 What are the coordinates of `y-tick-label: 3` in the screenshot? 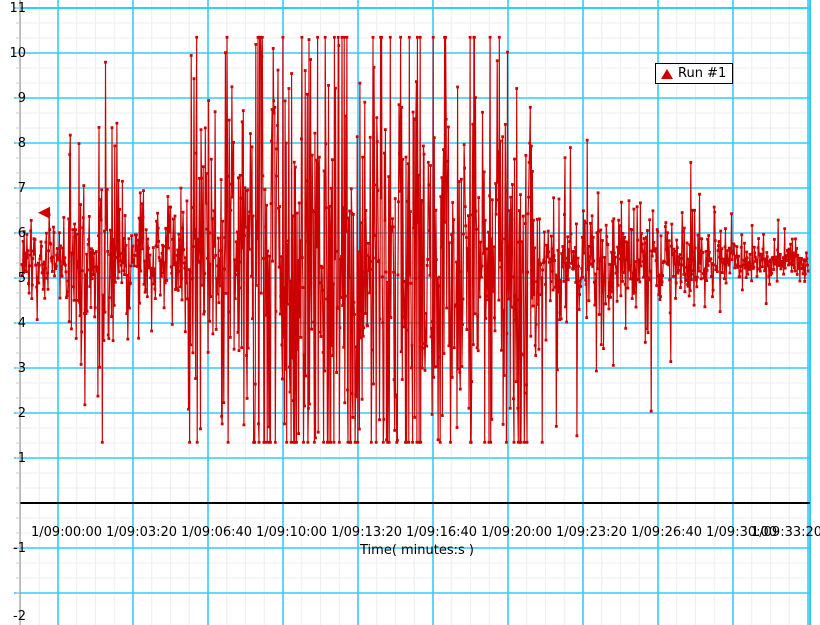 It's located at (21, 368).